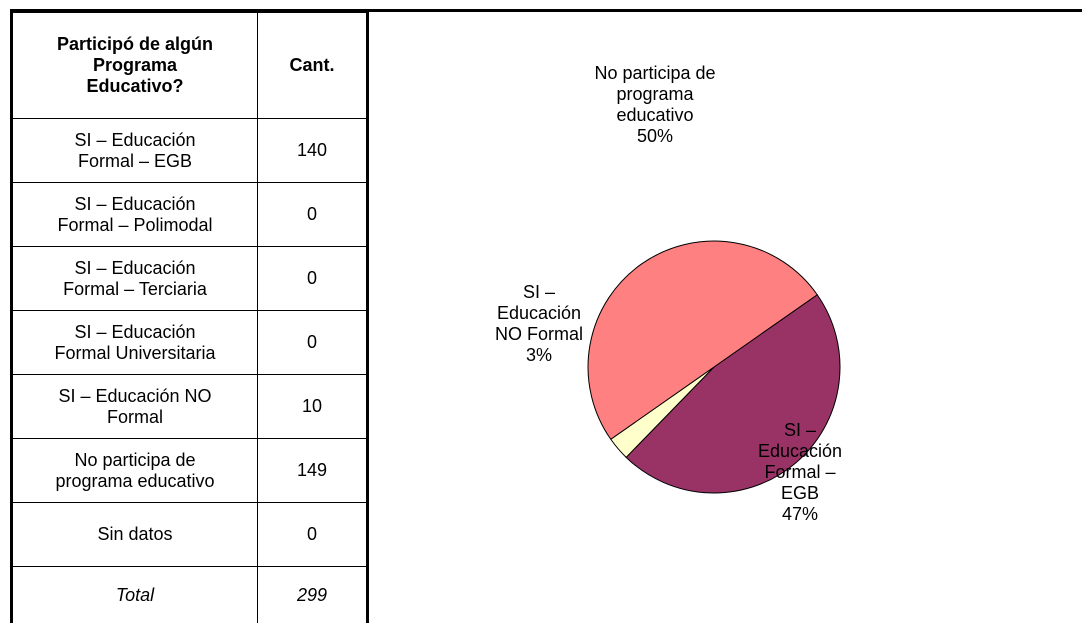 The width and height of the screenshot is (1082, 623). I want to click on slice-value: 50%, so click(655, 136).